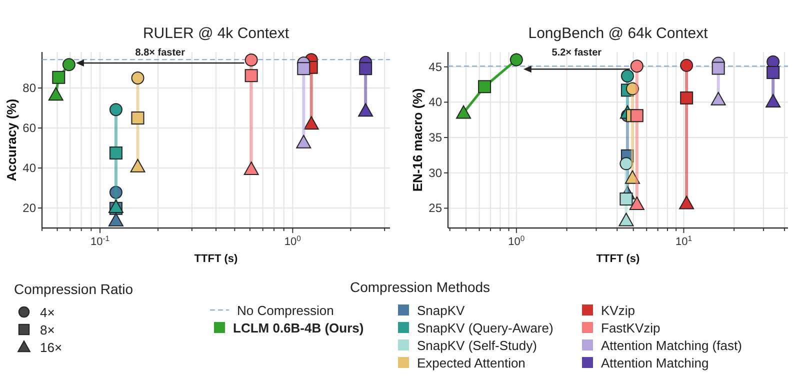  What do you see at coordinates (655, 363) in the screenshot?
I see `legend-label: Attention Matching` at bounding box center [655, 363].